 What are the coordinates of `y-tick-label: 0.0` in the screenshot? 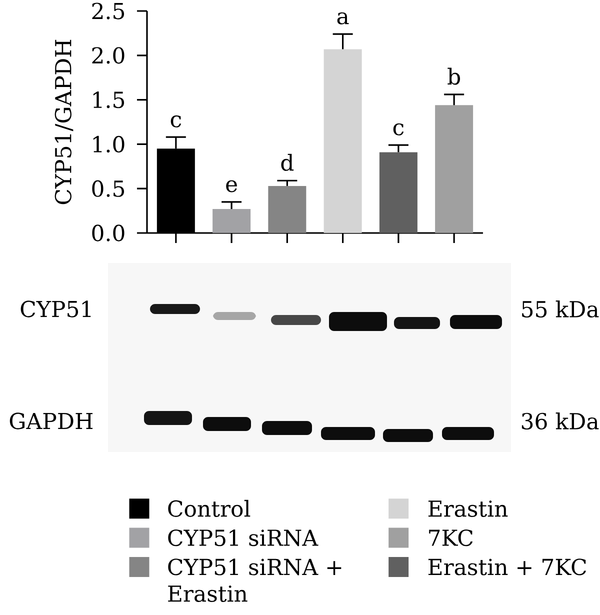 It's located at (108, 233).